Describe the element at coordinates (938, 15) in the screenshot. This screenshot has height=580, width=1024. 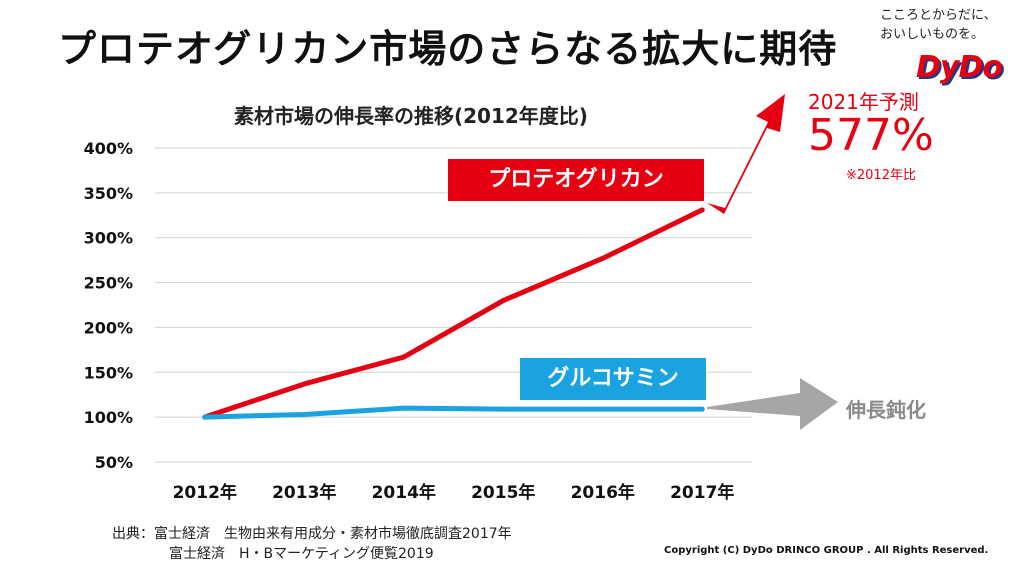
I see `tagline-line-1: こころとからだに、` at that location.